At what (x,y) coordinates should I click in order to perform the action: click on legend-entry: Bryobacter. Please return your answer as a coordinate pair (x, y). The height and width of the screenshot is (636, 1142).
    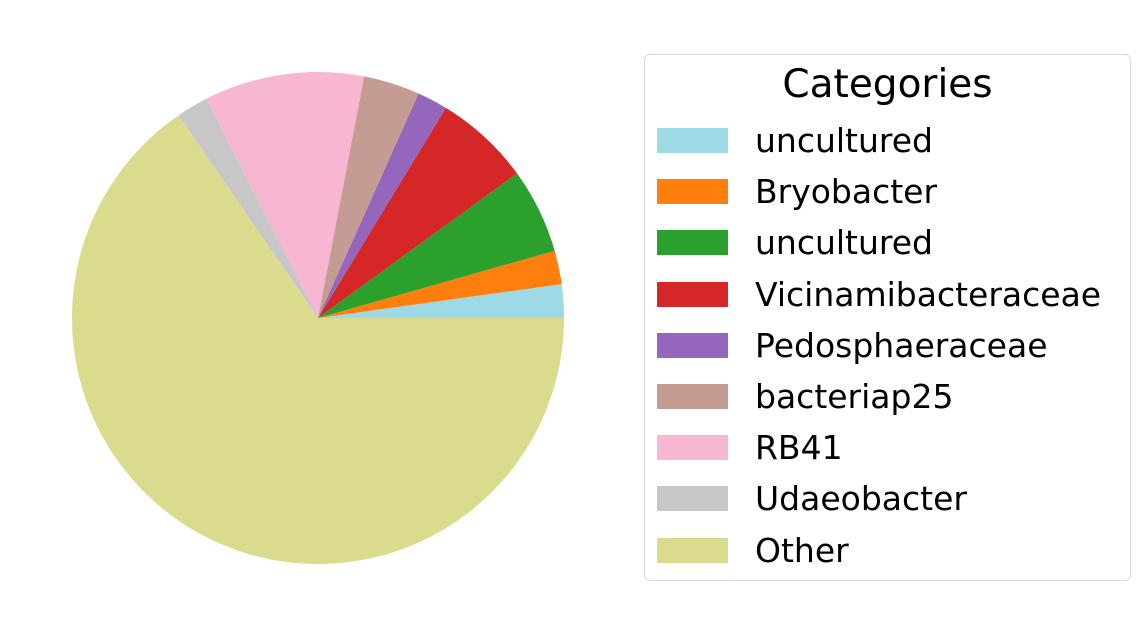
    Looking at the image, I should click on (887, 191).